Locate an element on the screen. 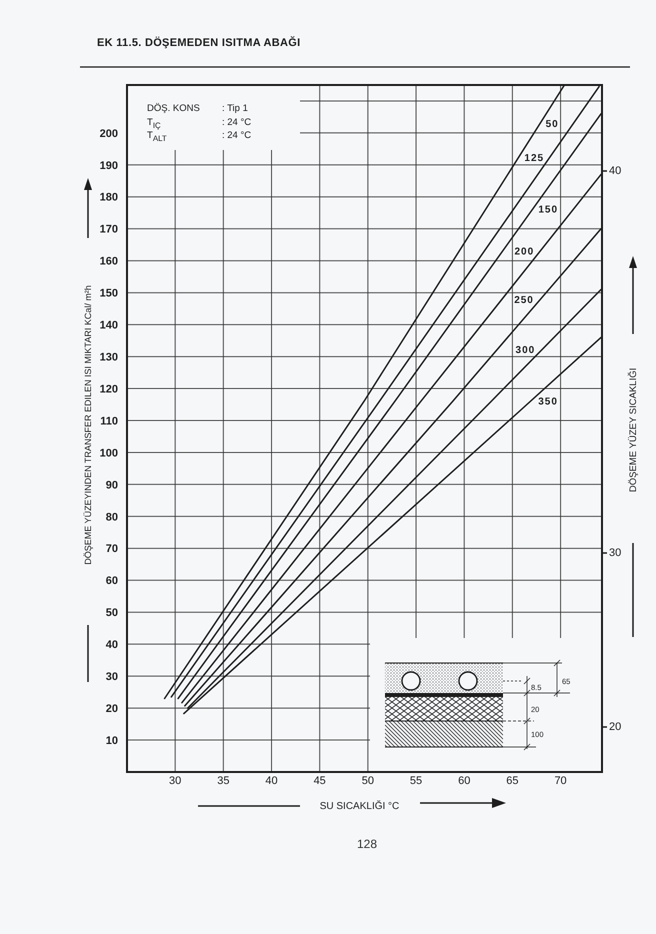  y-tick-label: 80 is located at coordinates (112, 517).